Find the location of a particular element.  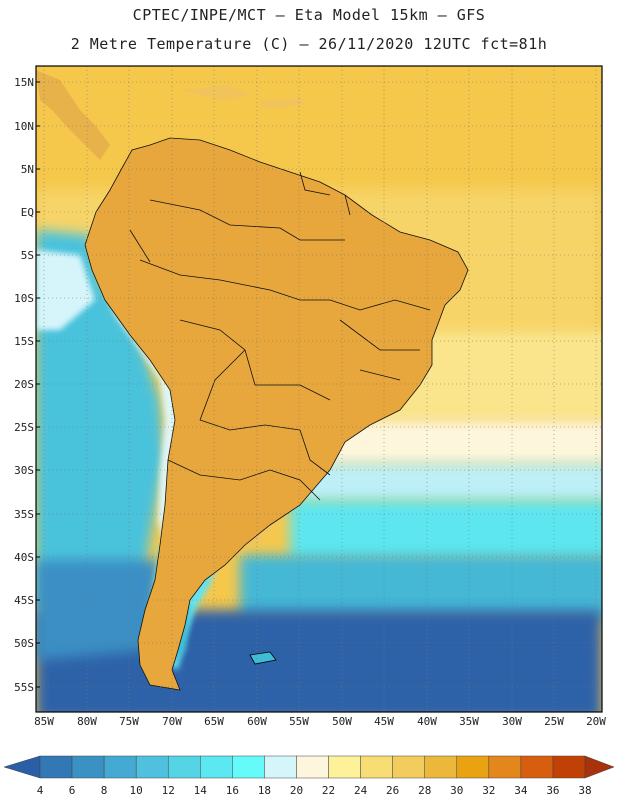

lon-label: 50W is located at coordinates (342, 721).